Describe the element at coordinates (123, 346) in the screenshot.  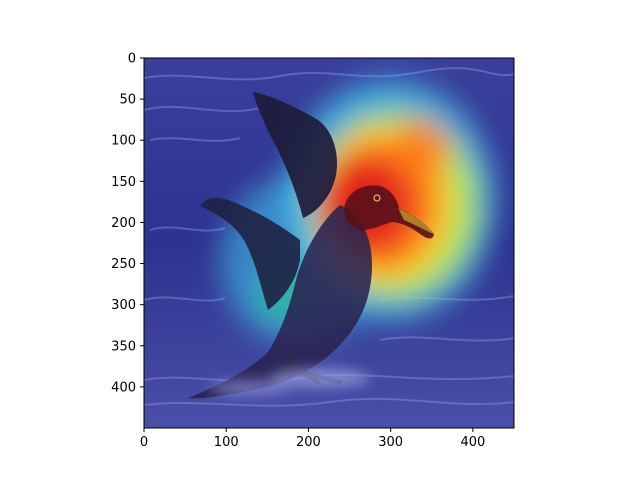
I see `y-tick-label: 350` at that location.